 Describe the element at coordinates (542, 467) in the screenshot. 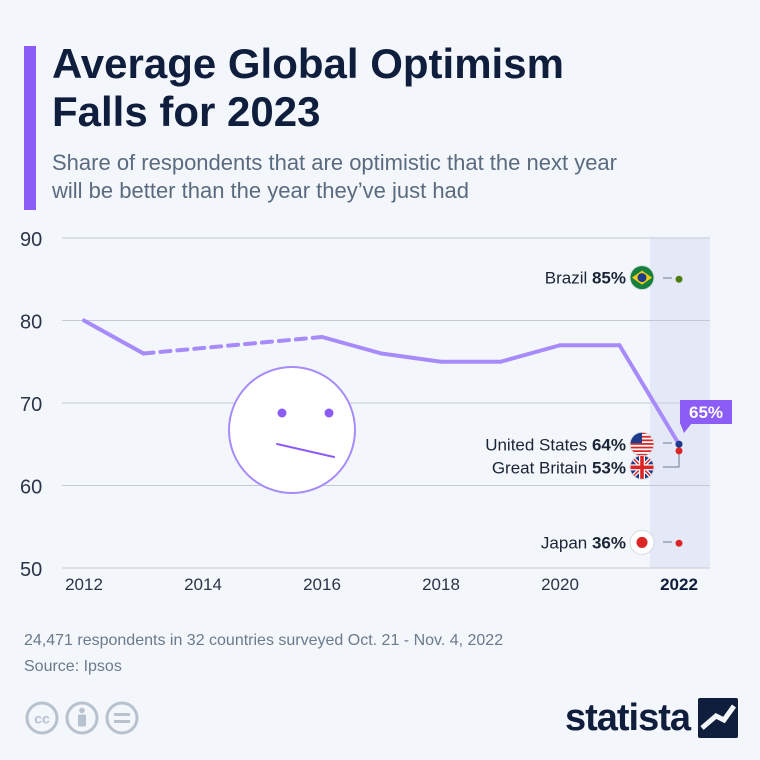

I see `country-name: Great Britain` at that location.